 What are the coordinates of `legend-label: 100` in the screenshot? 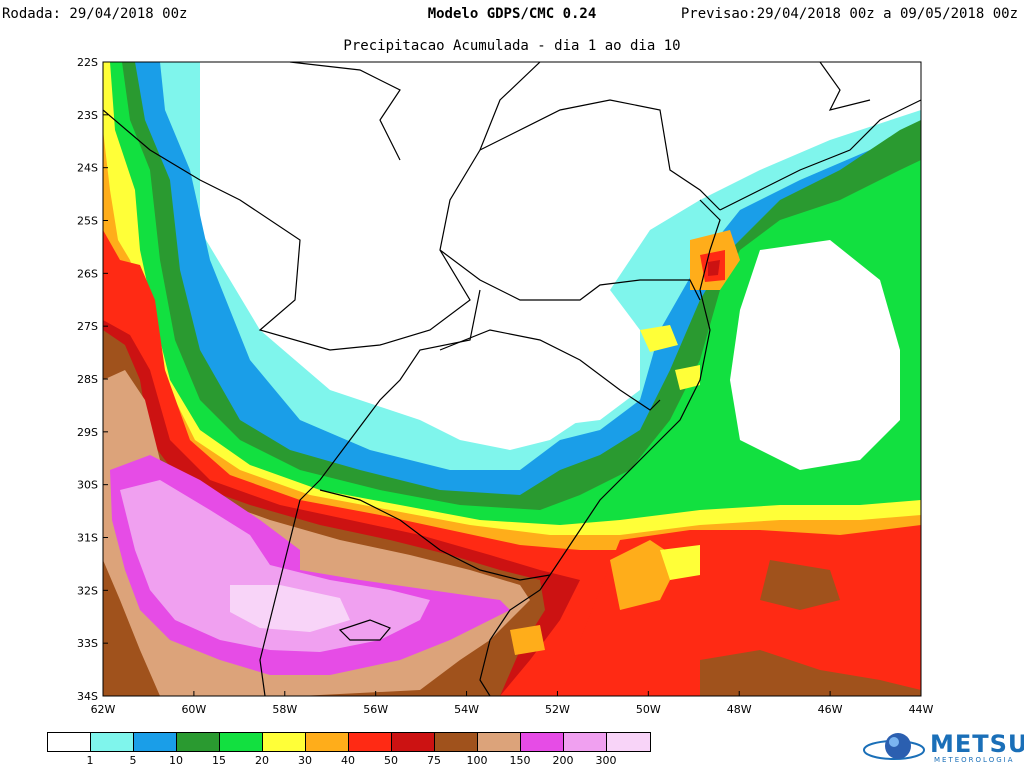 It's located at (477, 760).